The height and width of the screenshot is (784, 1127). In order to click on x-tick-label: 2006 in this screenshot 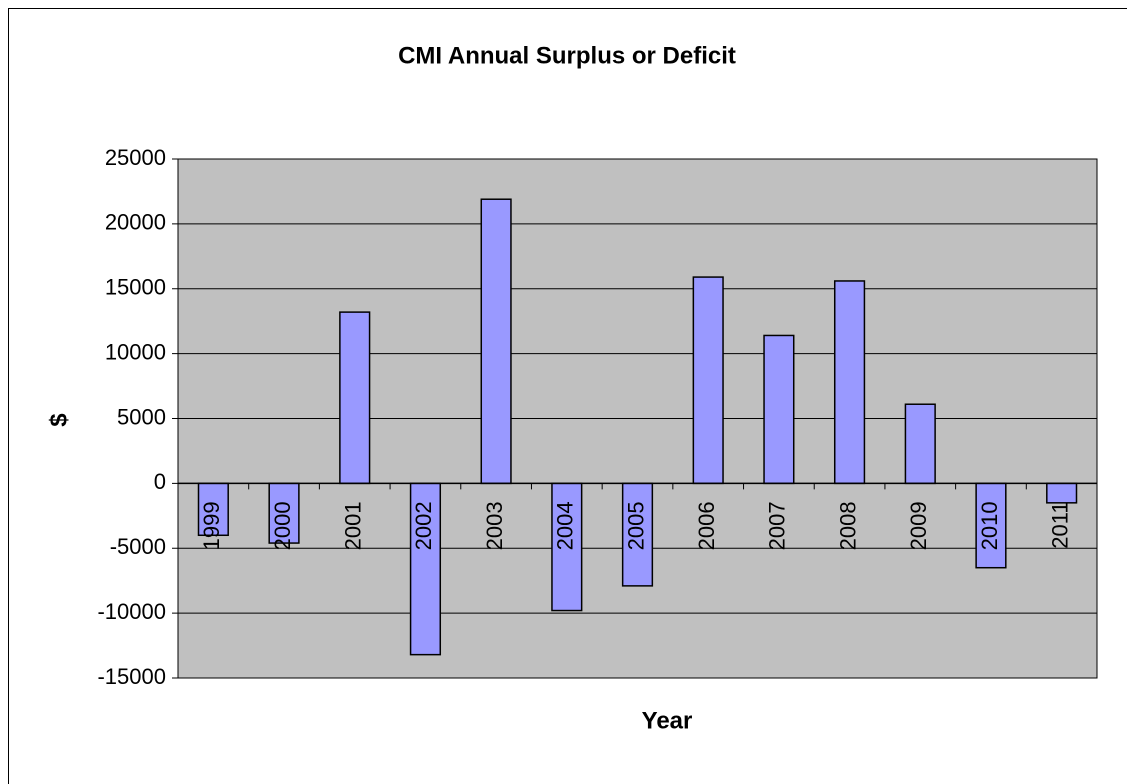, I will do `click(706, 525)`.